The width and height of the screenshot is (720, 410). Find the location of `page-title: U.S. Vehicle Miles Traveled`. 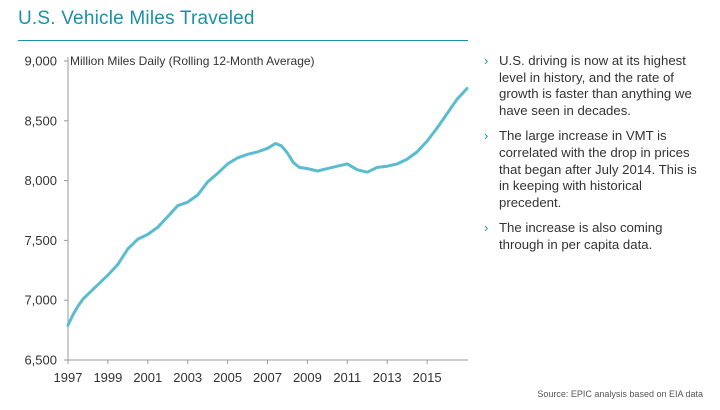

page-title: U.S. Vehicle Miles Traveled is located at coordinates (136, 18).